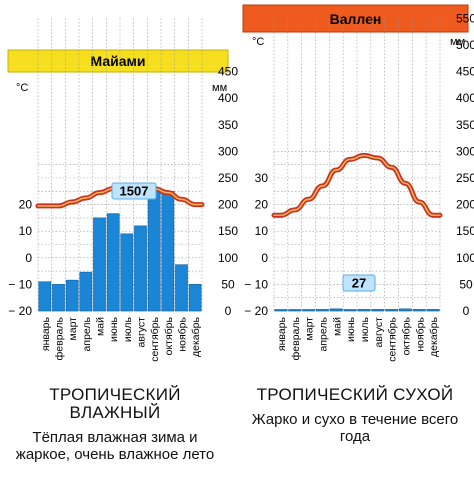  What do you see at coordinates (228, 284) in the screenshot?
I see `miami-precip-tick-label: 50` at bounding box center [228, 284].